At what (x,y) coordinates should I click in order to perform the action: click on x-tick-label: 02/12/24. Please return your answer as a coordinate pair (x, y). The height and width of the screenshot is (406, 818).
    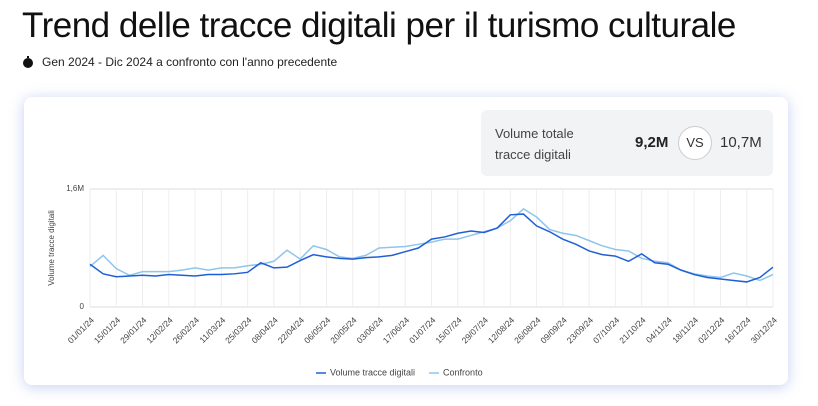
    Looking at the image, I should click on (711, 330).